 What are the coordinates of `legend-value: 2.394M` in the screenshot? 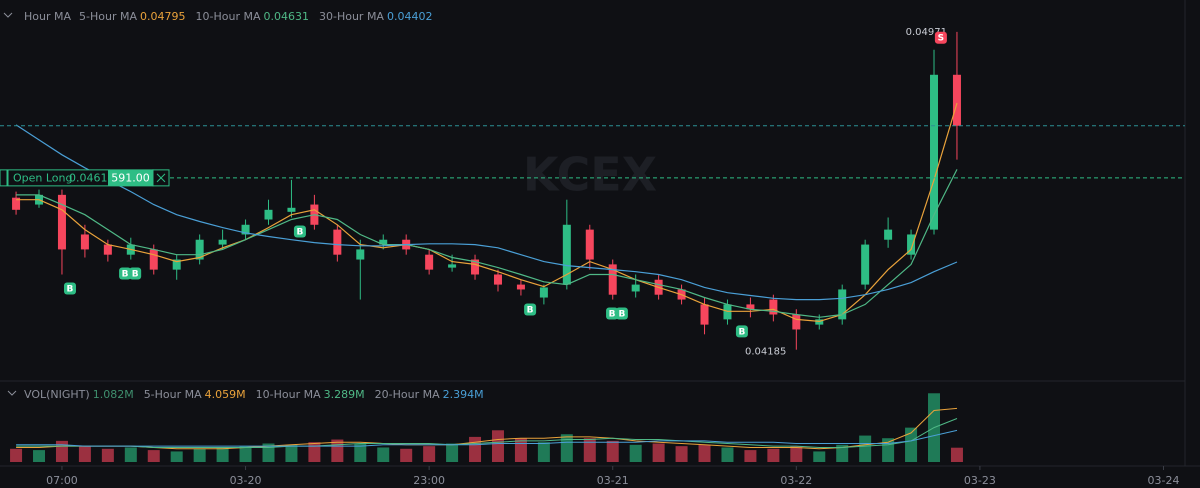 It's located at (463, 394).